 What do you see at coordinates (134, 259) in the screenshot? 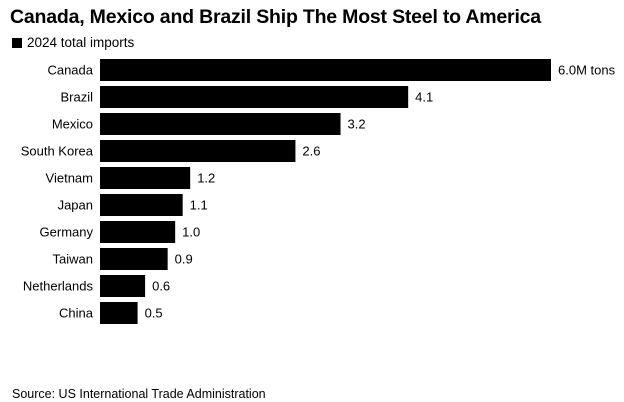
I see `bar-taiwan` at bounding box center [134, 259].